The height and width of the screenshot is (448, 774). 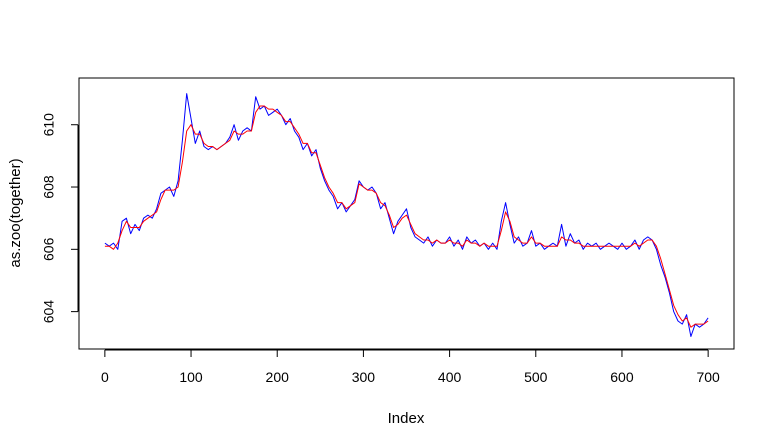 I want to click on y-tick-label: 606, so click(x=49, y=249).